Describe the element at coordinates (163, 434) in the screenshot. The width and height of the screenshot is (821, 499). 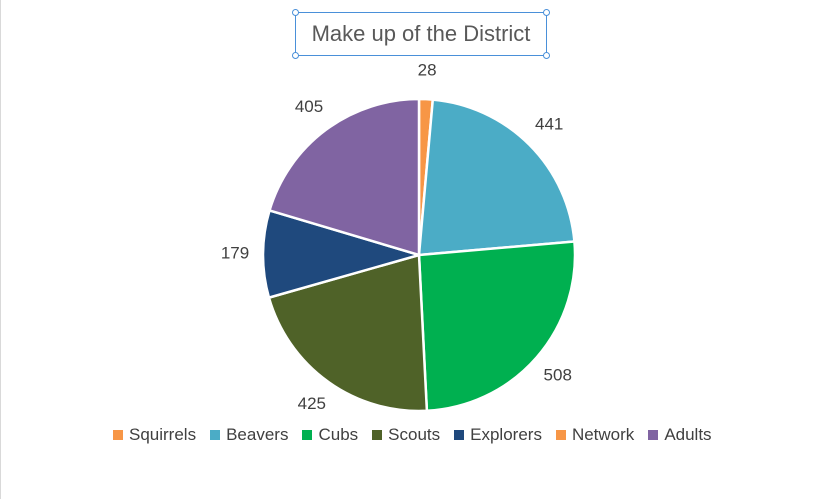
I see `legend-label-squirrels: Squirrels` at that location.